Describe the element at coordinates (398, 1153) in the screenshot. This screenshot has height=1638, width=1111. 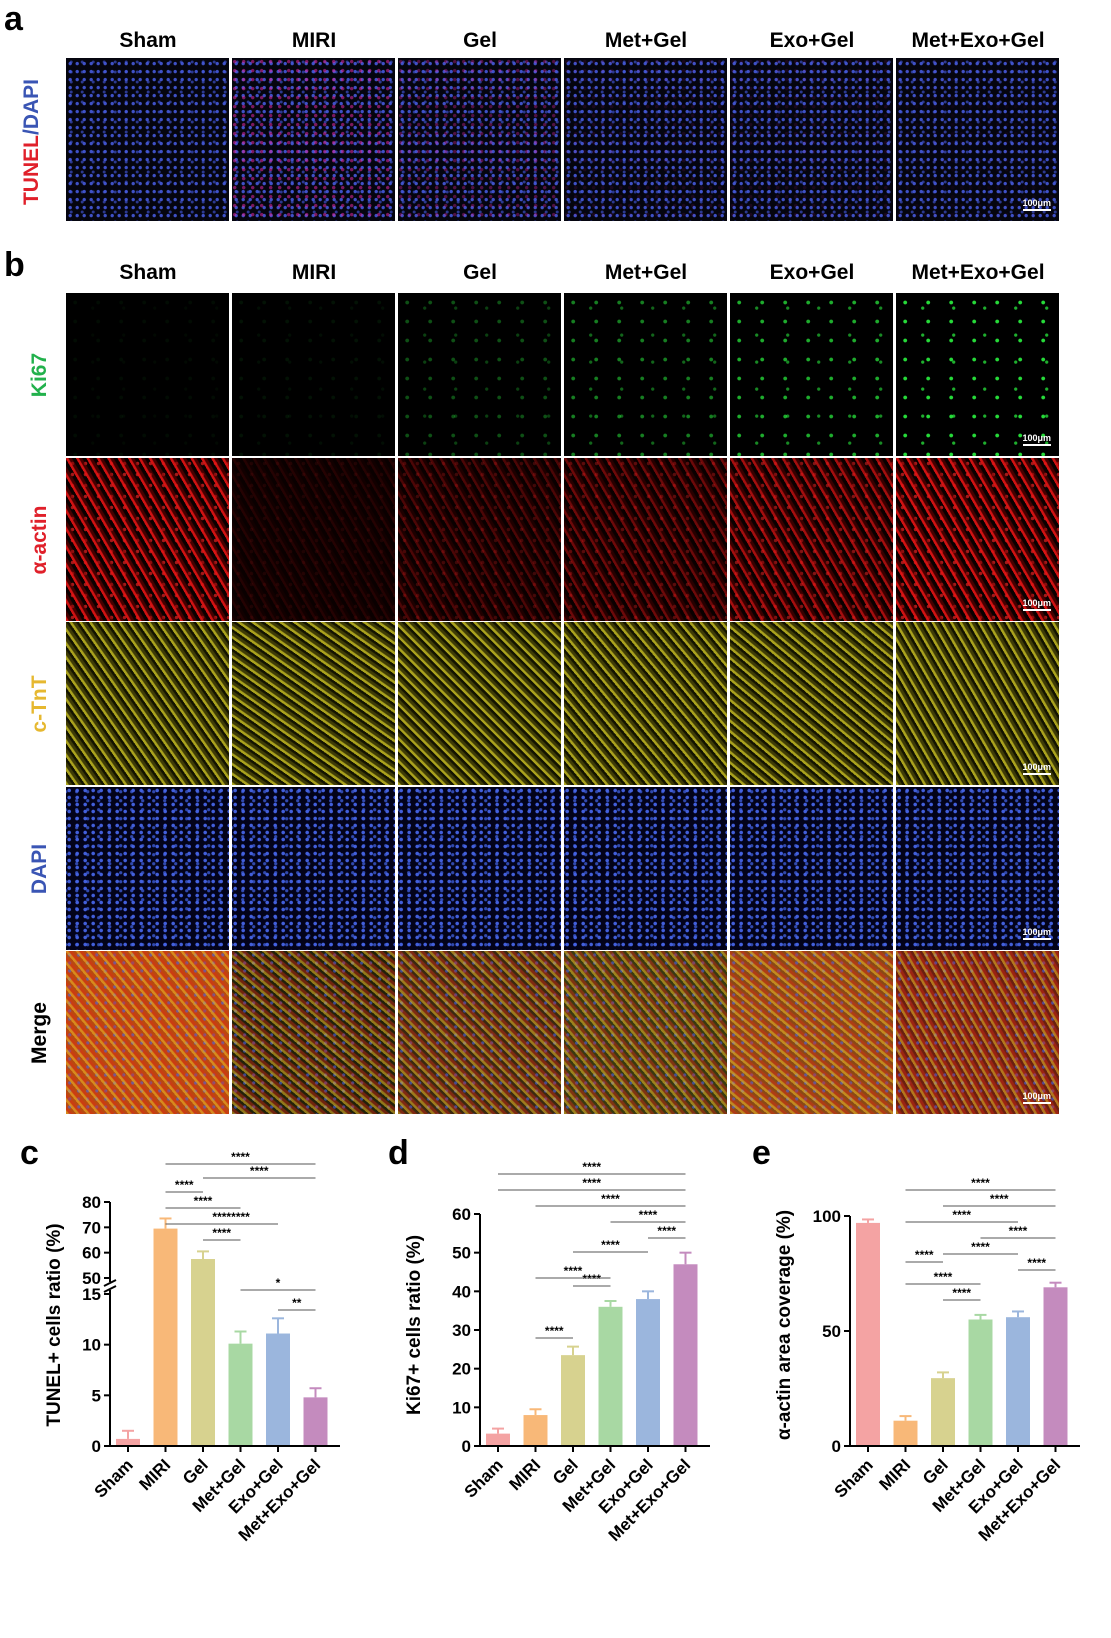
I see `panel-label-d: d` at that location.